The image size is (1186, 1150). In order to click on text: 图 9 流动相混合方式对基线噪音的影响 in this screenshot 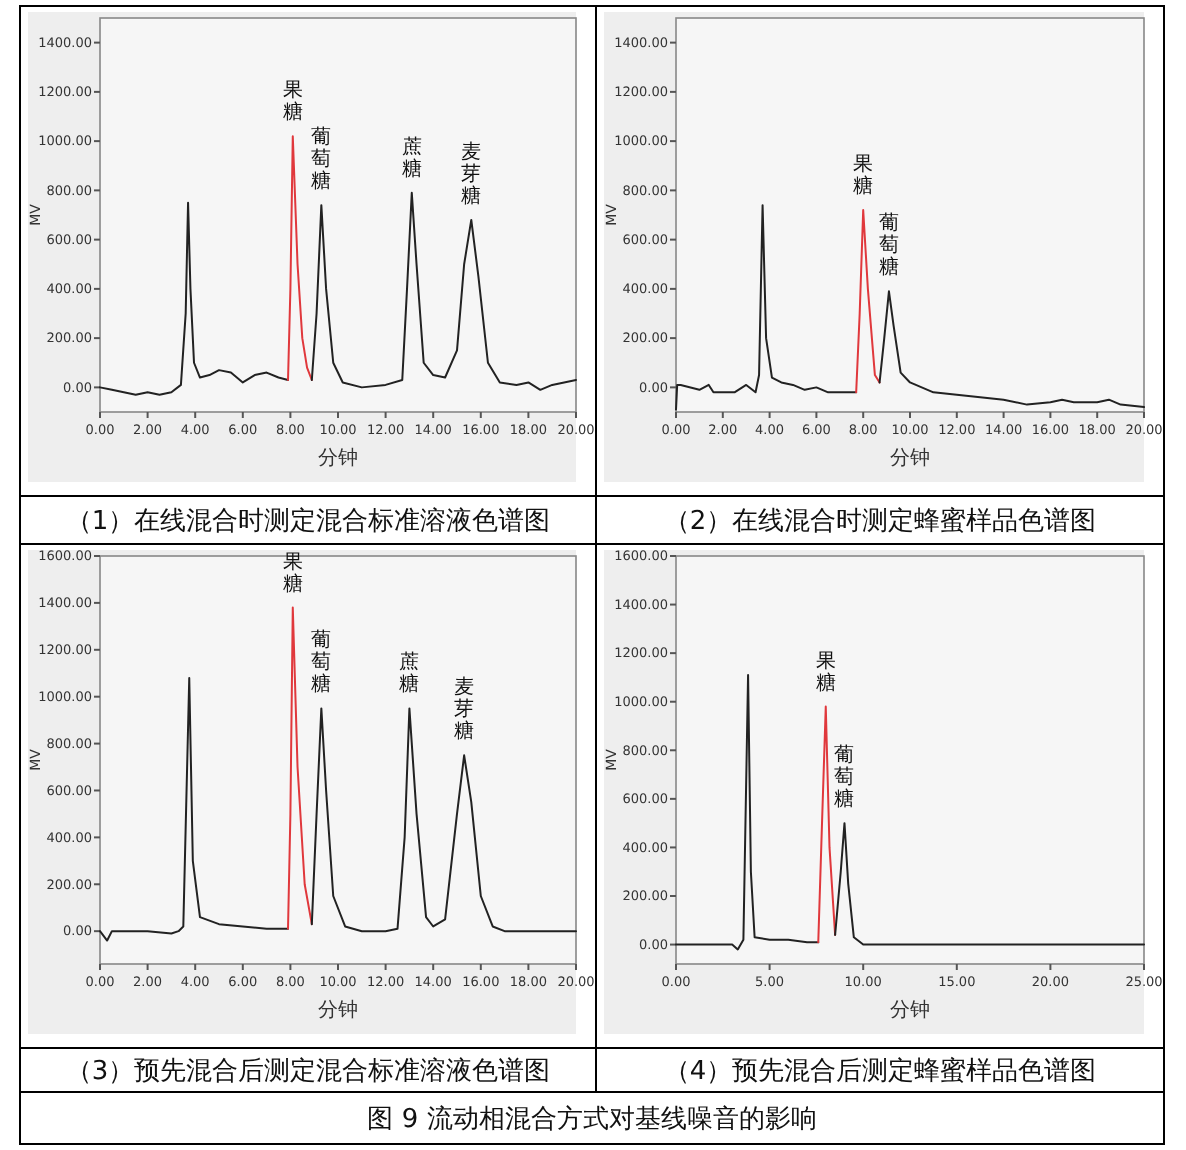, I will do `click(592, 1119)`.